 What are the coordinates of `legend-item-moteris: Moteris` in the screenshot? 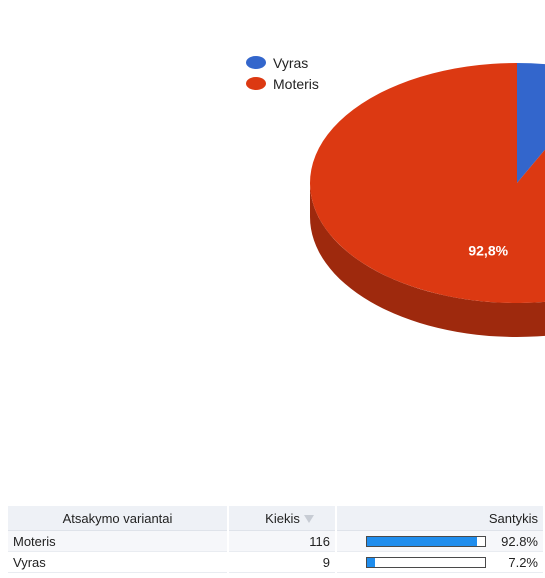 It's located at (282, 83).